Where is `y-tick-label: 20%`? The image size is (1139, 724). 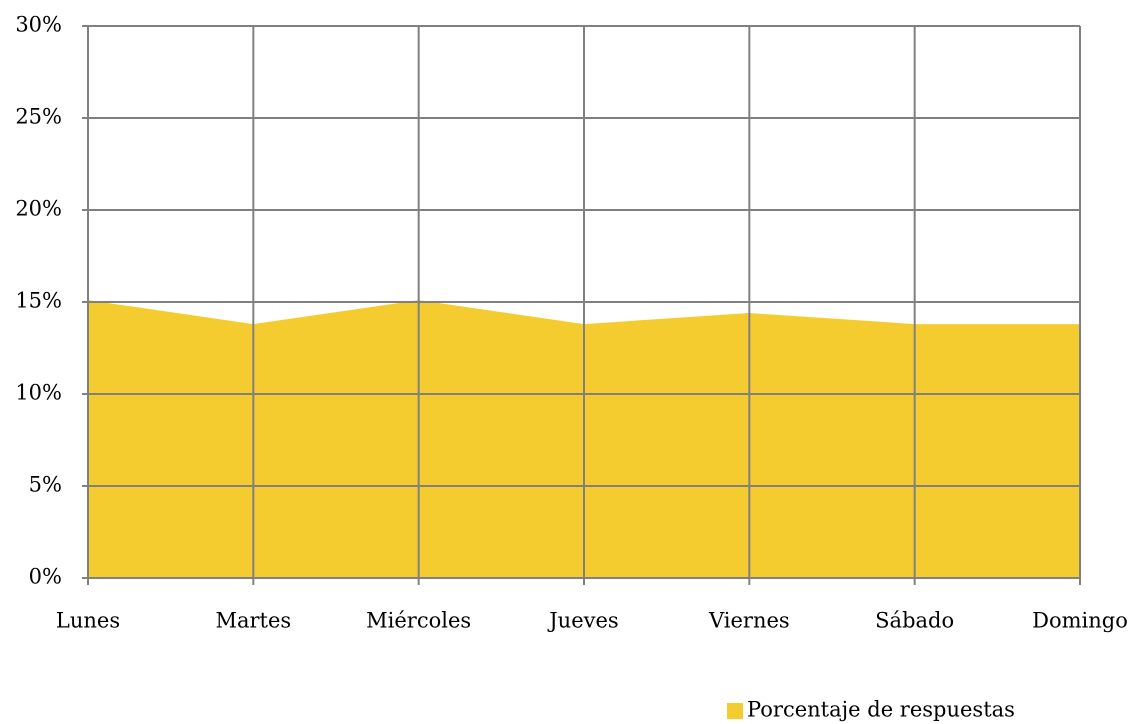 y-tick-label: 20% is located at coordinates (38, 209).